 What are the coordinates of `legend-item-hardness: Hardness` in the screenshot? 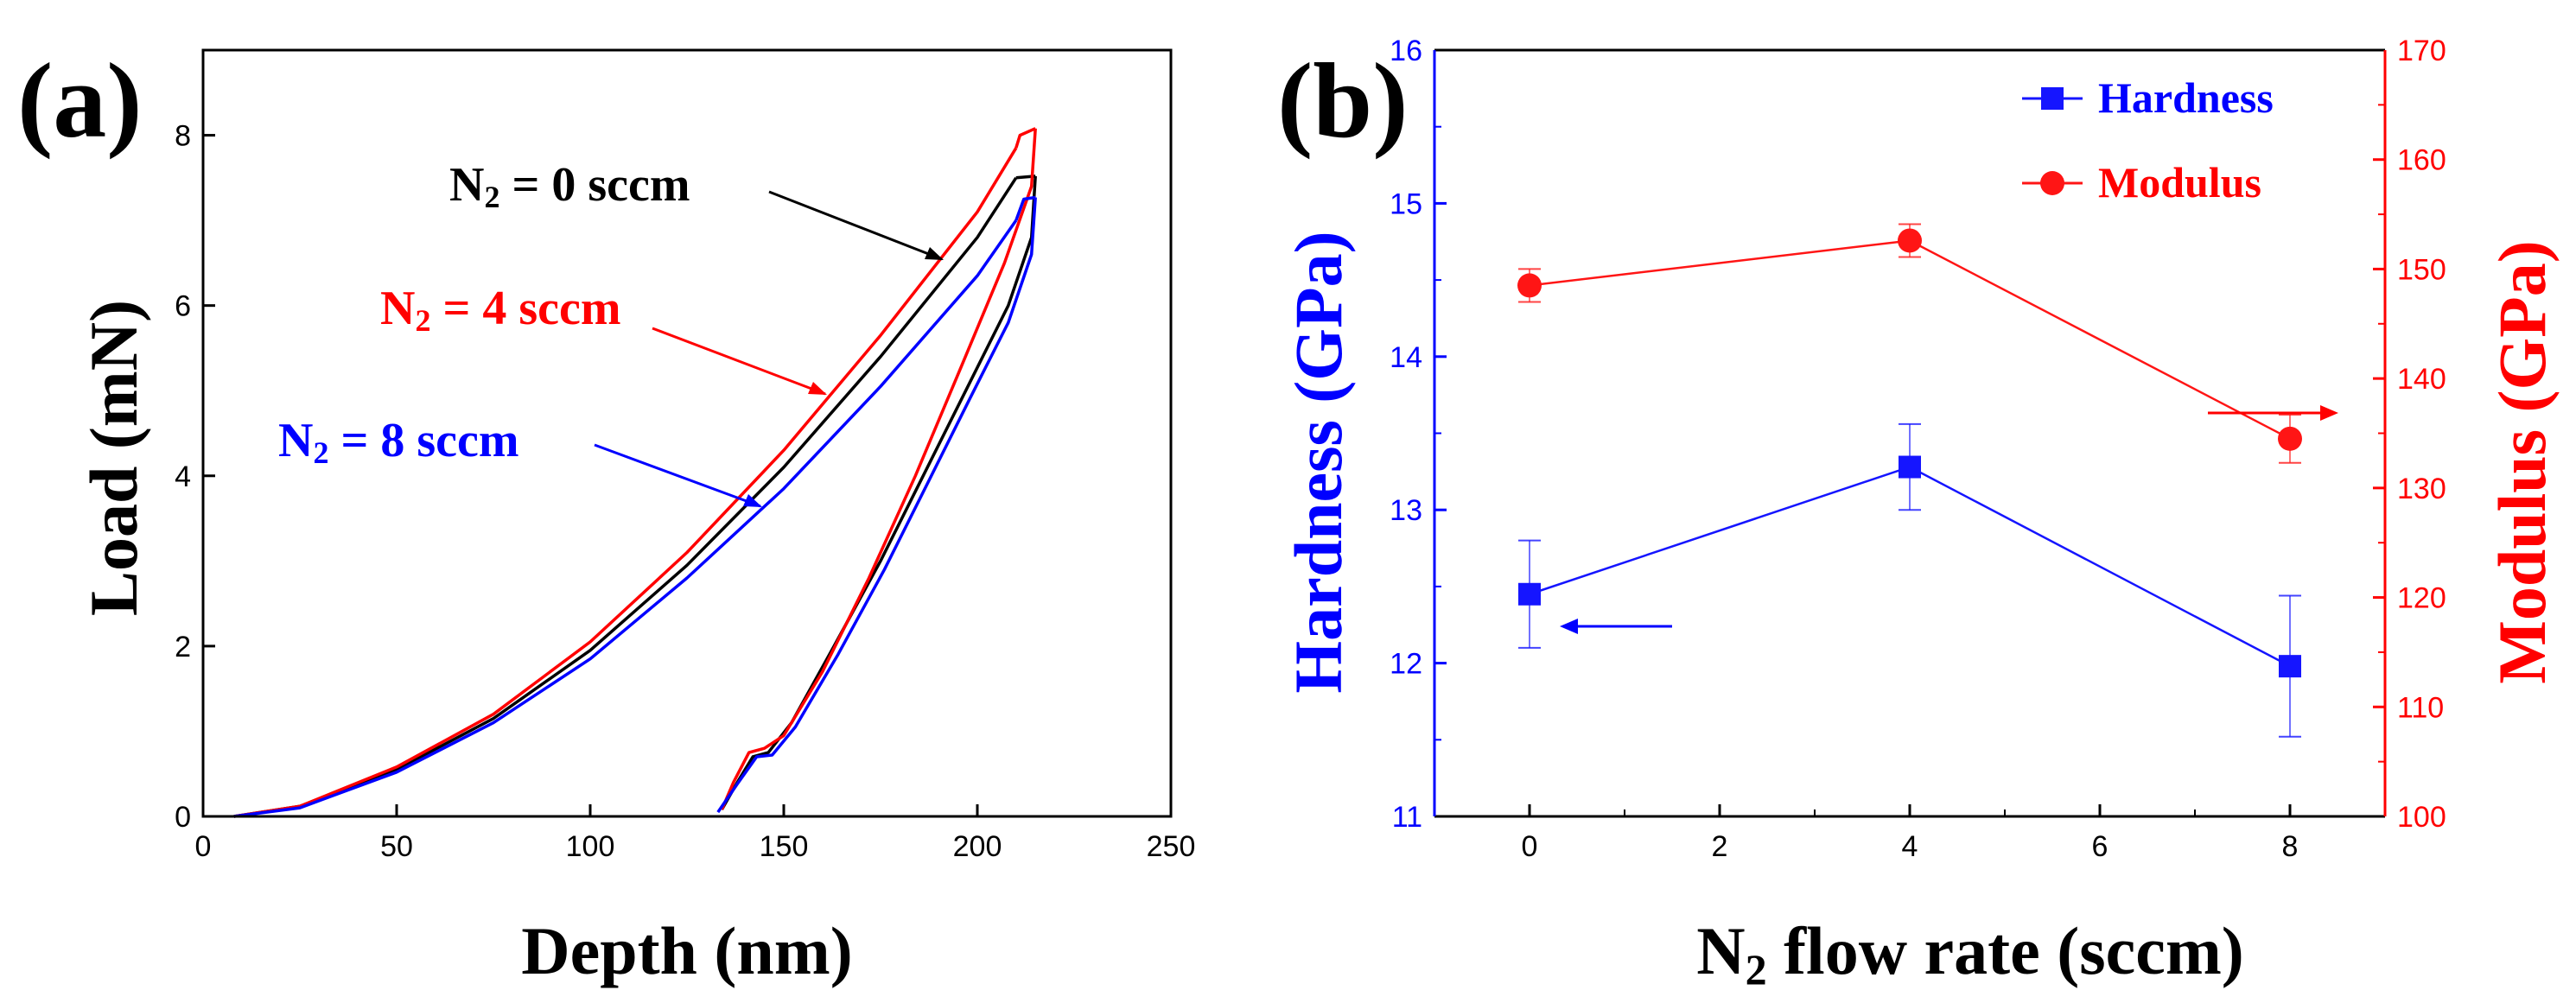 It's located at (2148, 98).